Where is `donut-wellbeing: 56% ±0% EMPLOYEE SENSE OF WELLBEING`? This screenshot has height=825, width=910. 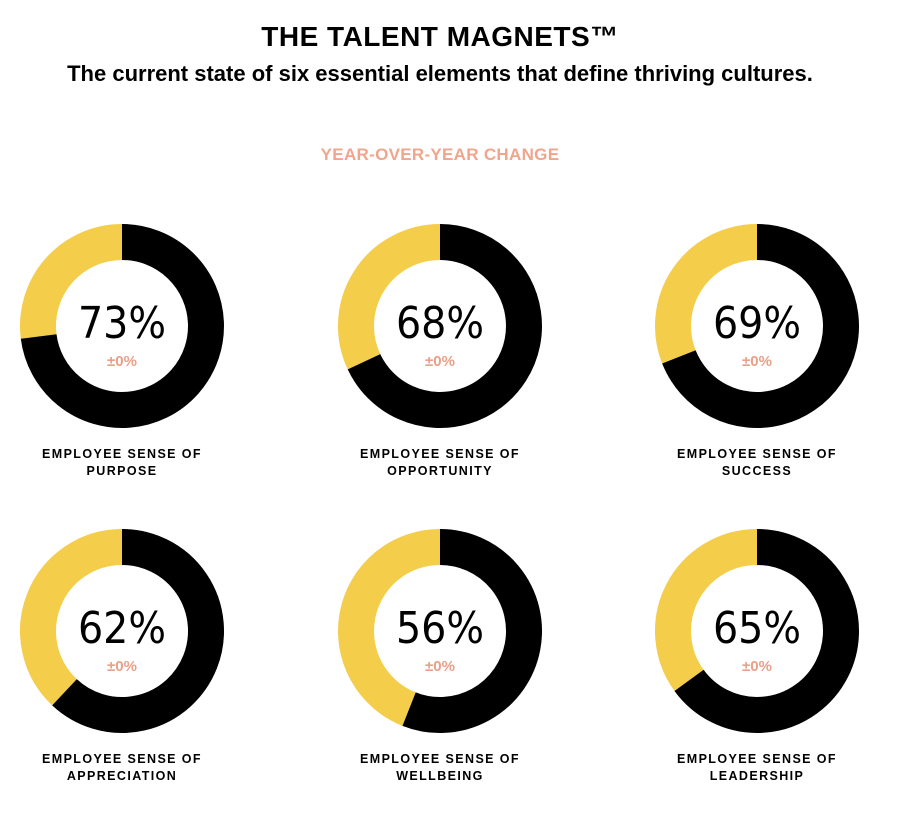 donut-wellbeing: 56% ±0% EMPLOYEE SENSE OF WELLBEING is located at coordinates (440, 656).